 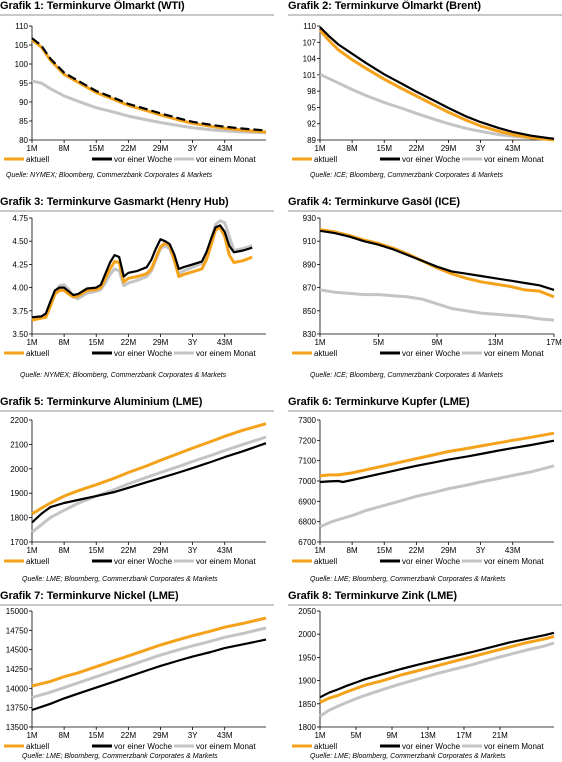 What do you see at coordinates (20, 311) in the screenshot?
I see `y-tick-label: 3.75` at bounding box center [20, 311].